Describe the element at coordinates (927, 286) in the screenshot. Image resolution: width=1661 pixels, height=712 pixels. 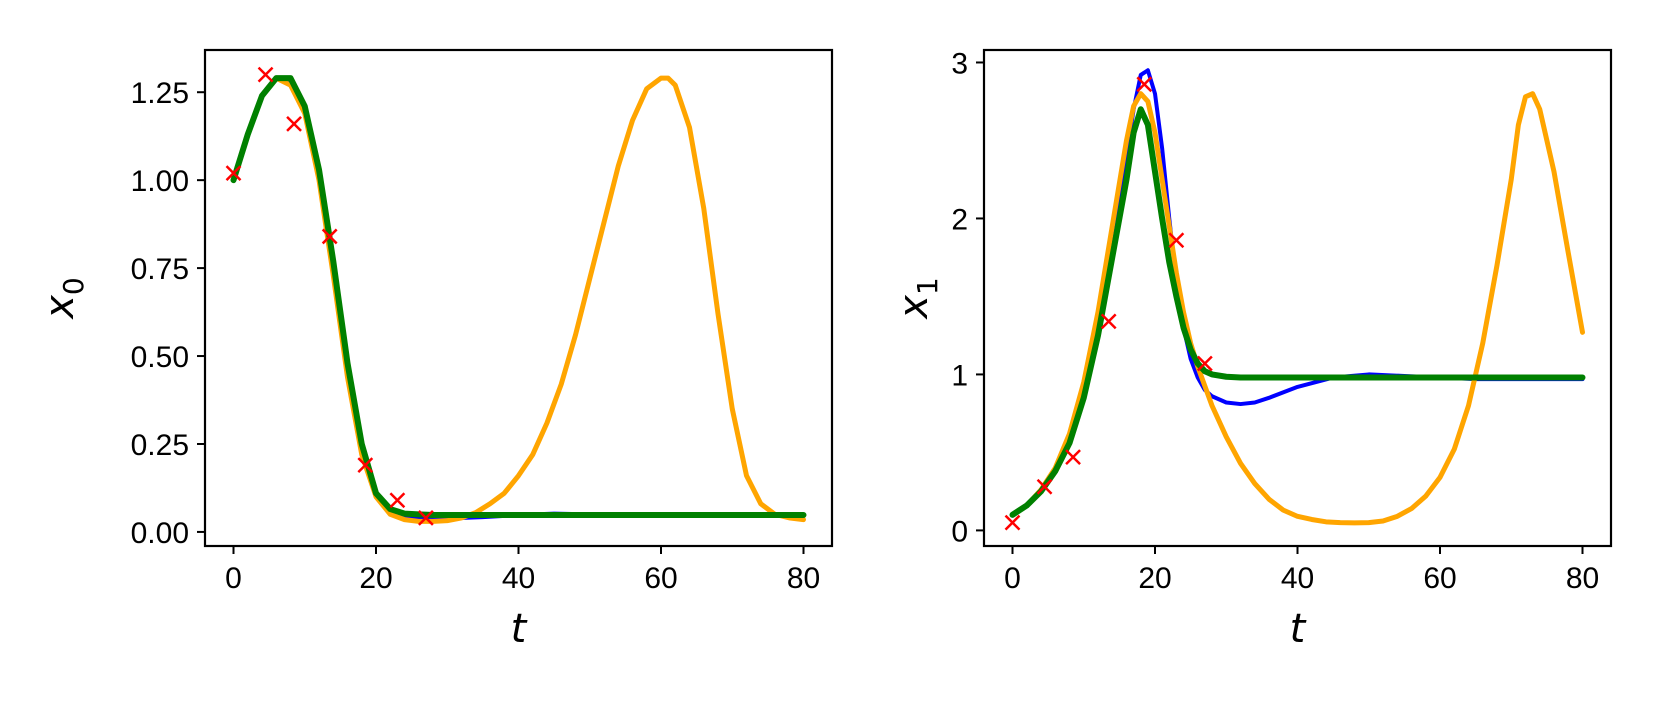
I see `y-axis-title-subscript: 1` at that location.